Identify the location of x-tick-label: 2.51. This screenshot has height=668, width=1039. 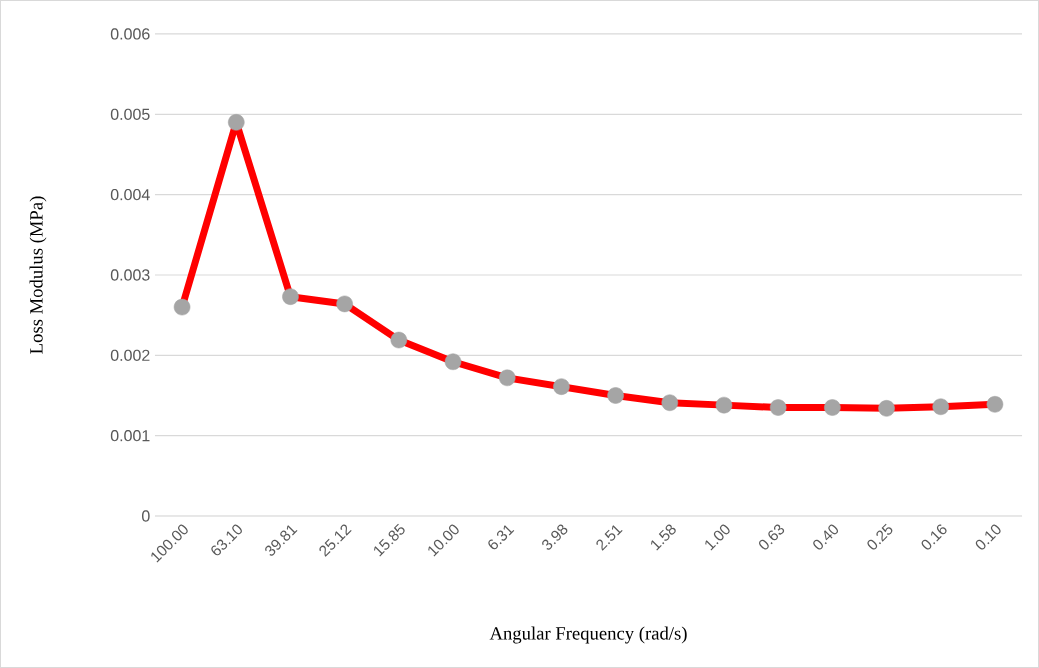
(609, 538).